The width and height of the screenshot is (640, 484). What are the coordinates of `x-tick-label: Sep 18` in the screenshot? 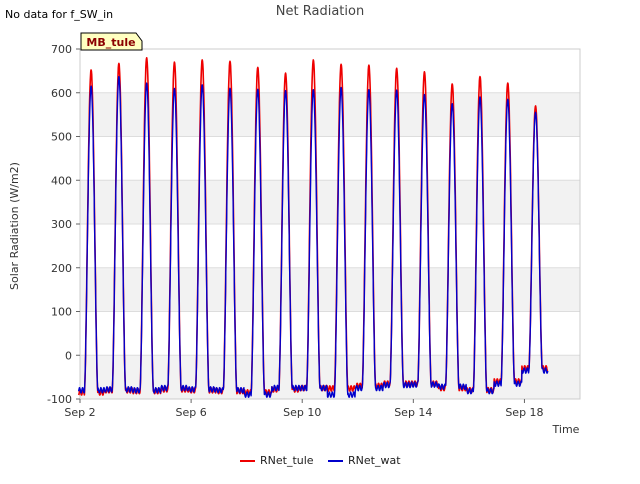 It's located at (524, 412).